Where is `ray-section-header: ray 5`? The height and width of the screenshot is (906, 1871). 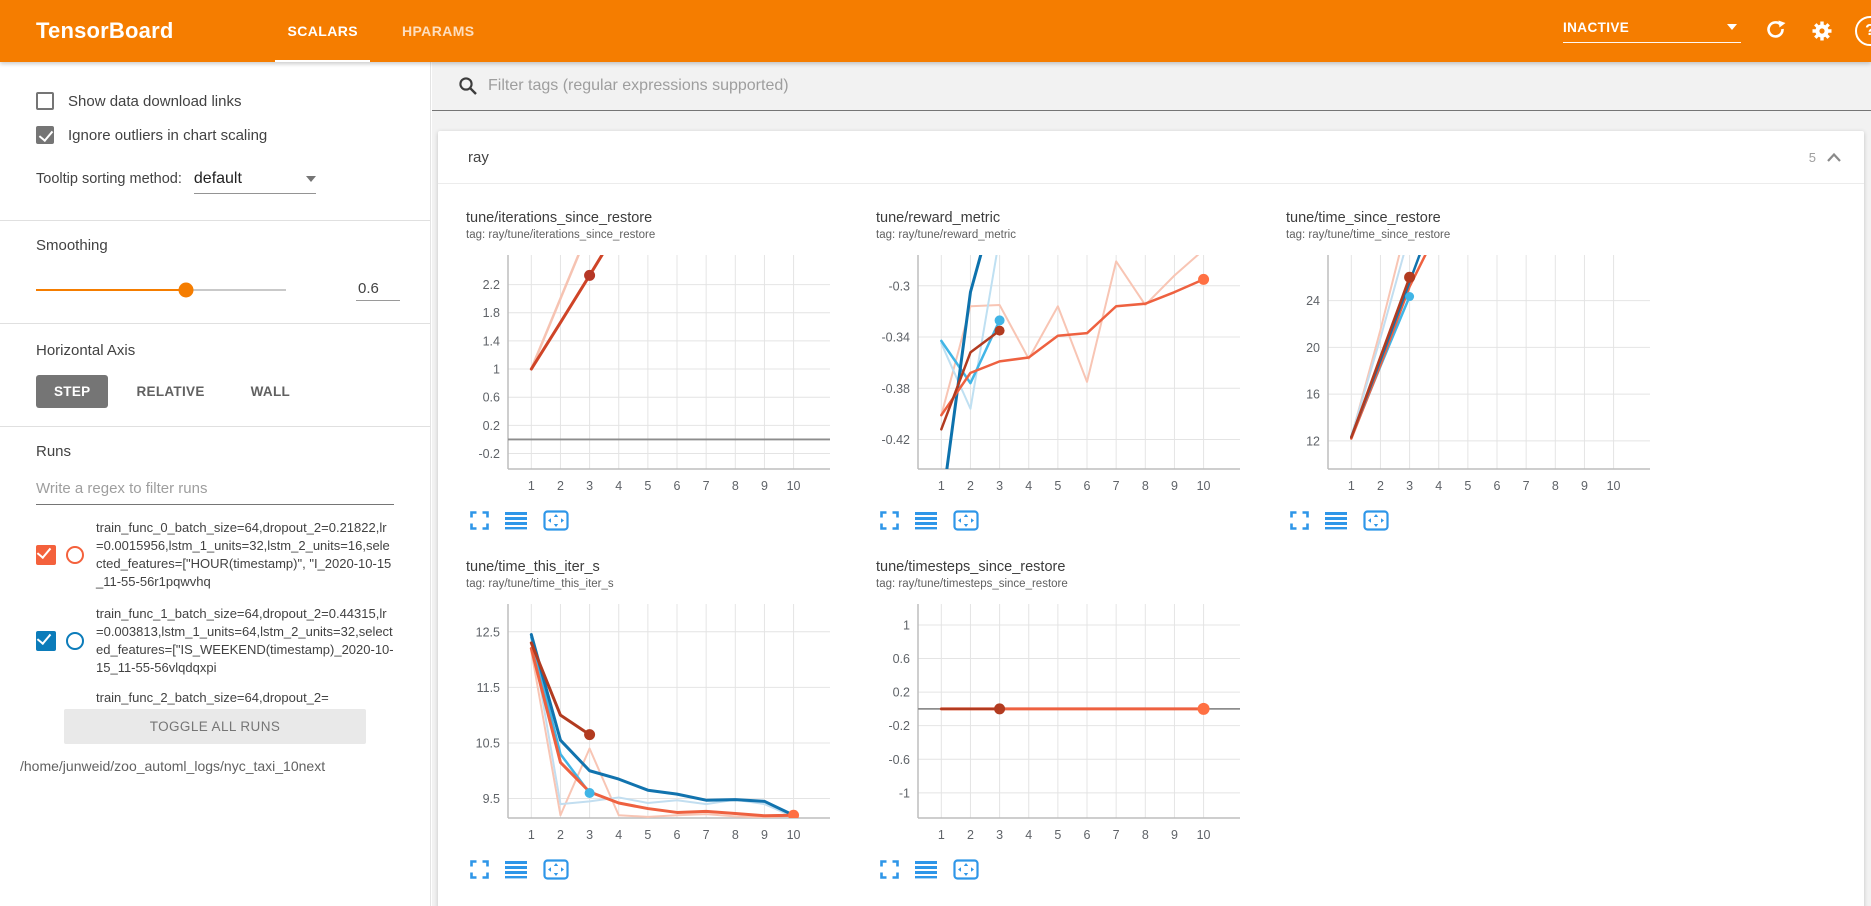 ray-section-header: ray 5 is located at coordinates (1151, 157).